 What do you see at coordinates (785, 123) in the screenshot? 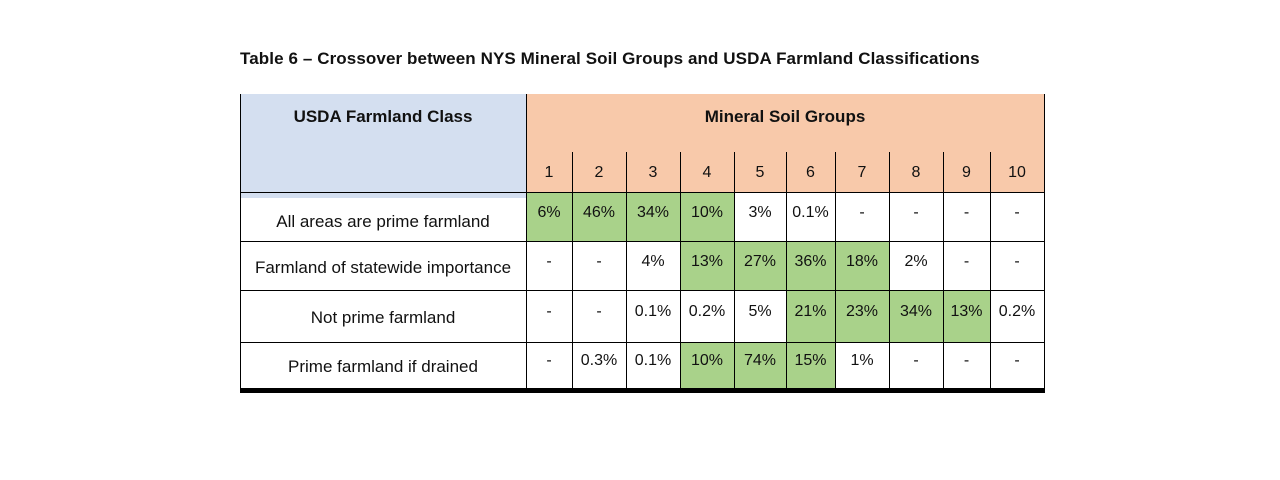
I see `group-header-cell: Mineral Soil Groups` at bounding box center [785, 123].